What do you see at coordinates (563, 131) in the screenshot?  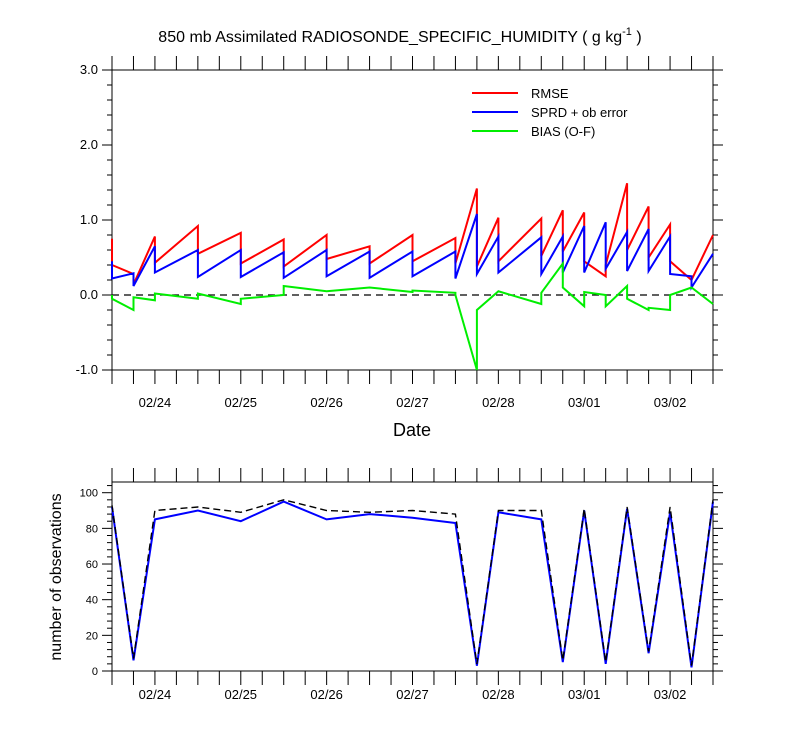 I see `legend-label-bias-o-f: BIAS (O-F)` at bounding box center [563, 131].